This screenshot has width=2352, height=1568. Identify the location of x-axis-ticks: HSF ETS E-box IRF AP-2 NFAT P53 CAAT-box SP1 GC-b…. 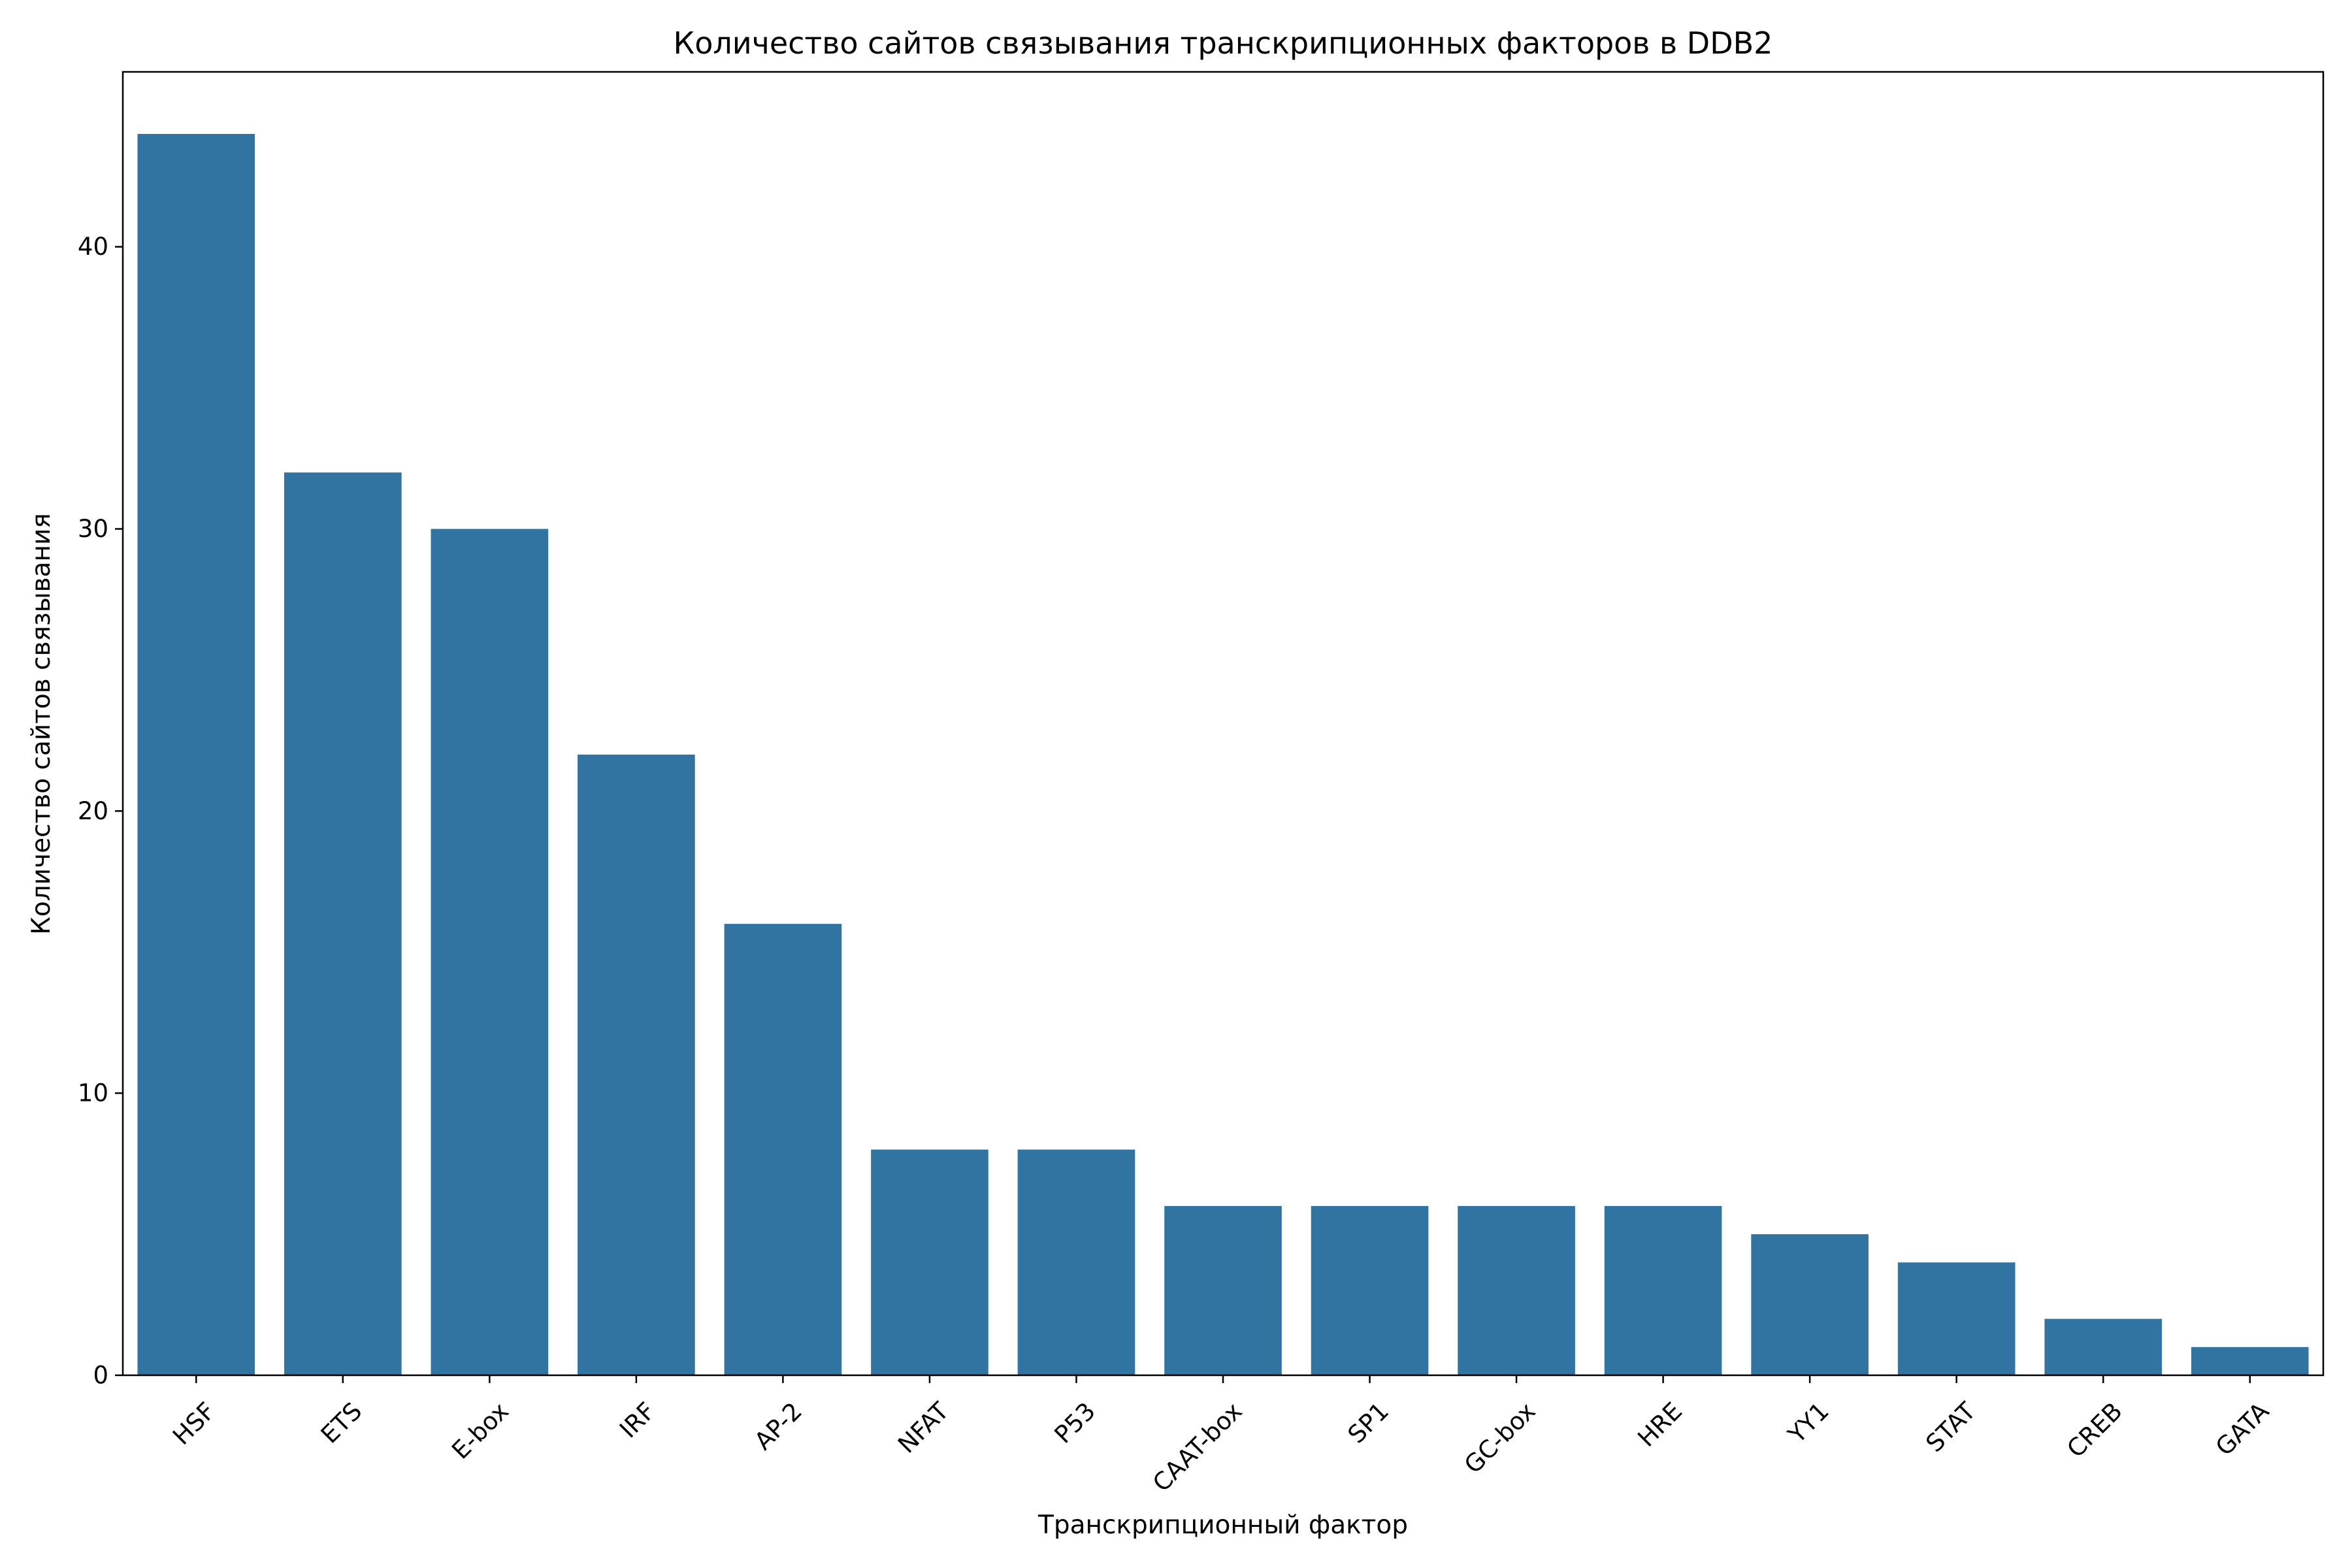
(1220, 1436).